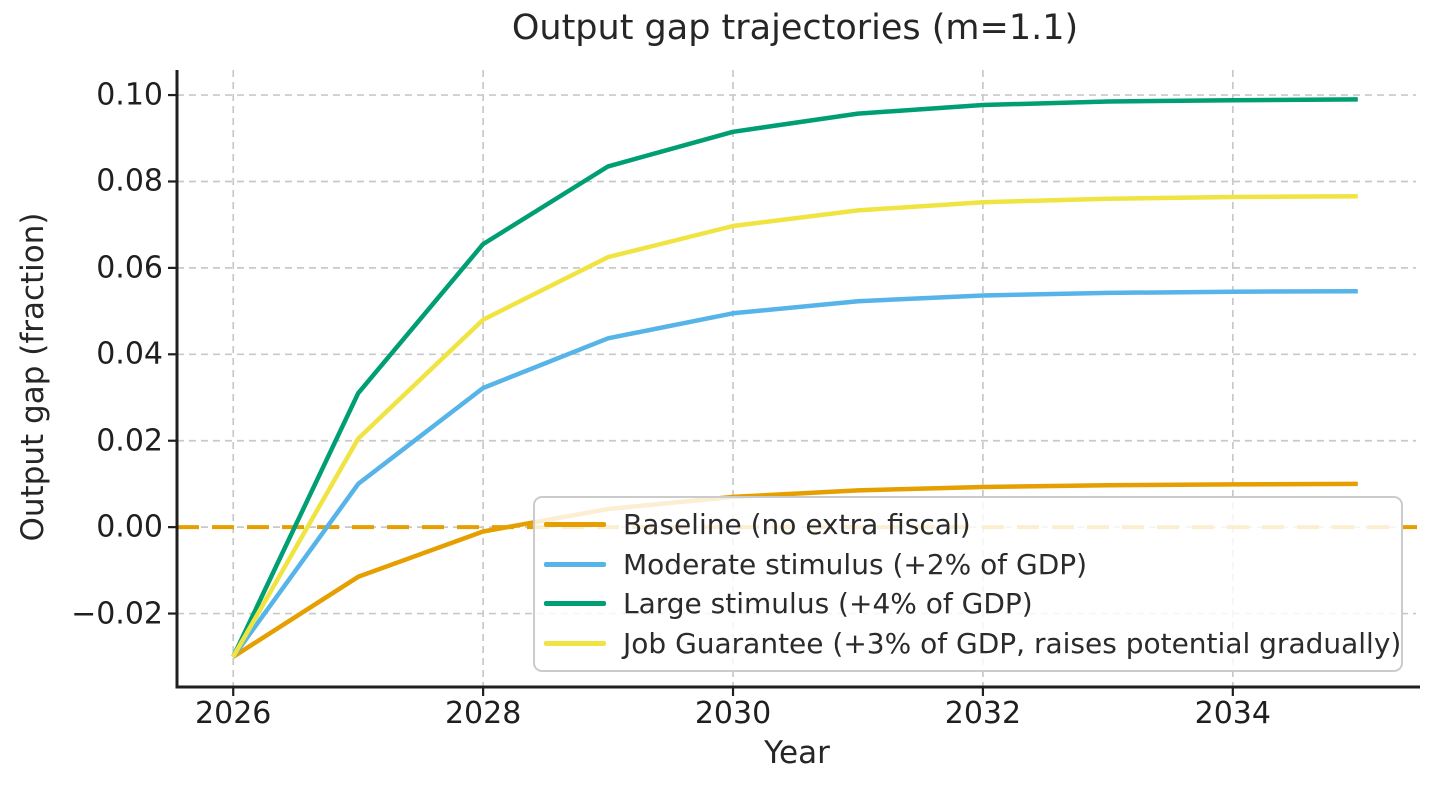 The height and width of the screenshot is (793, 1436). What do you see at coordinates (795, 28) in the screenshot?
I see `chart-title: Output gap trajectories (m=1.1)` at bounding box center [795, 28].